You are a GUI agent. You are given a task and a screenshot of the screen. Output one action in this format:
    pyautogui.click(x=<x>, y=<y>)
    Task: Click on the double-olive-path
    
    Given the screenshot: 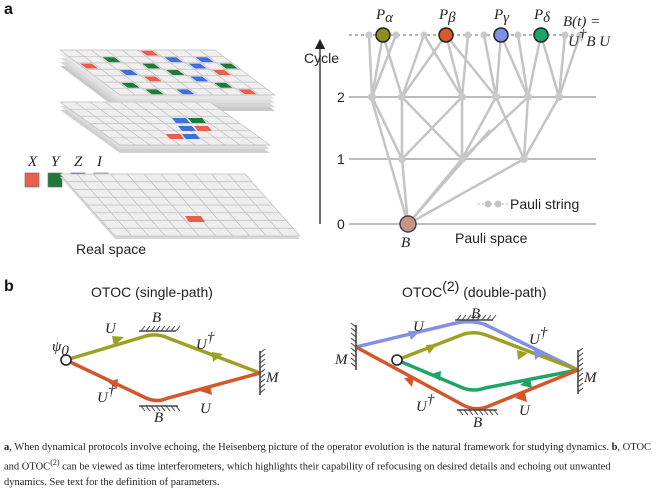 What is the action you would take?
    pyautogui.click(x=487, y=351)
    